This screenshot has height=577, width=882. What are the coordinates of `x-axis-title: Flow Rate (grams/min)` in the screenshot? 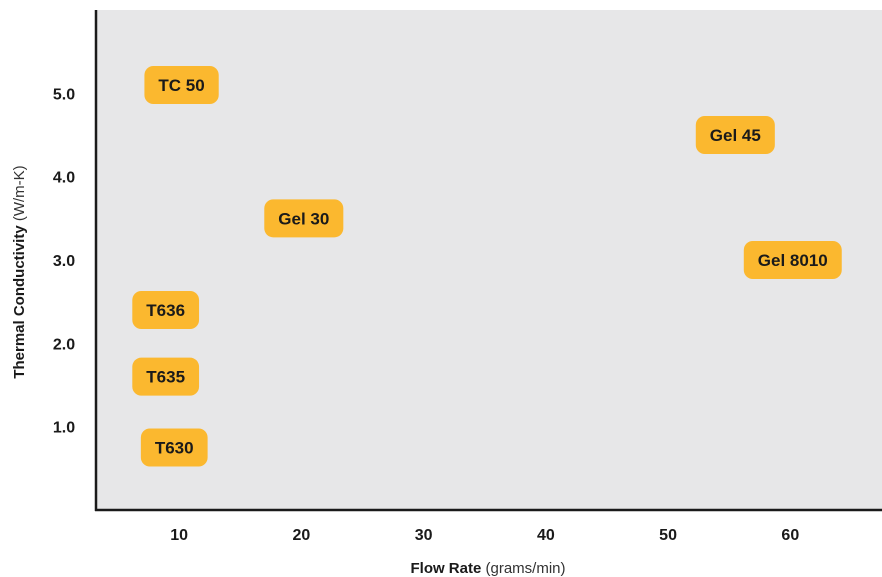 It's located at (487, 568).